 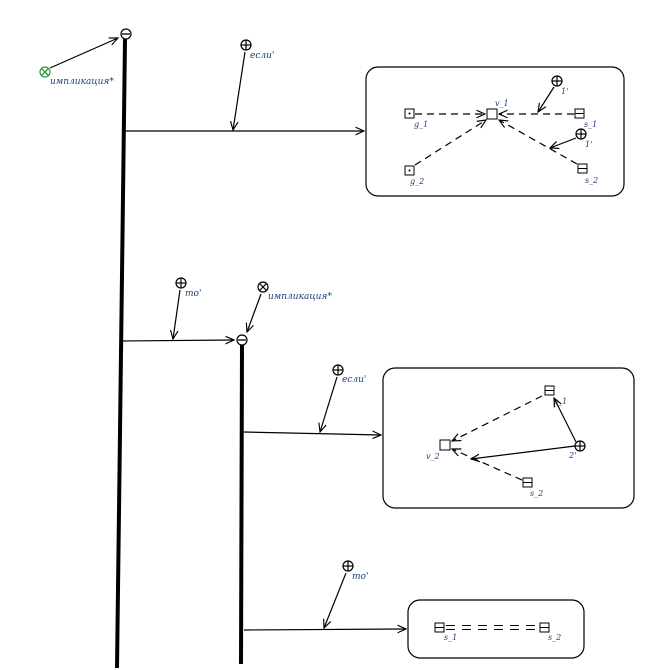 What do you see at coordinates (492, 627) in the screenshot?
I see `inner-then-identity-arc` at bounding box center [492, 627].